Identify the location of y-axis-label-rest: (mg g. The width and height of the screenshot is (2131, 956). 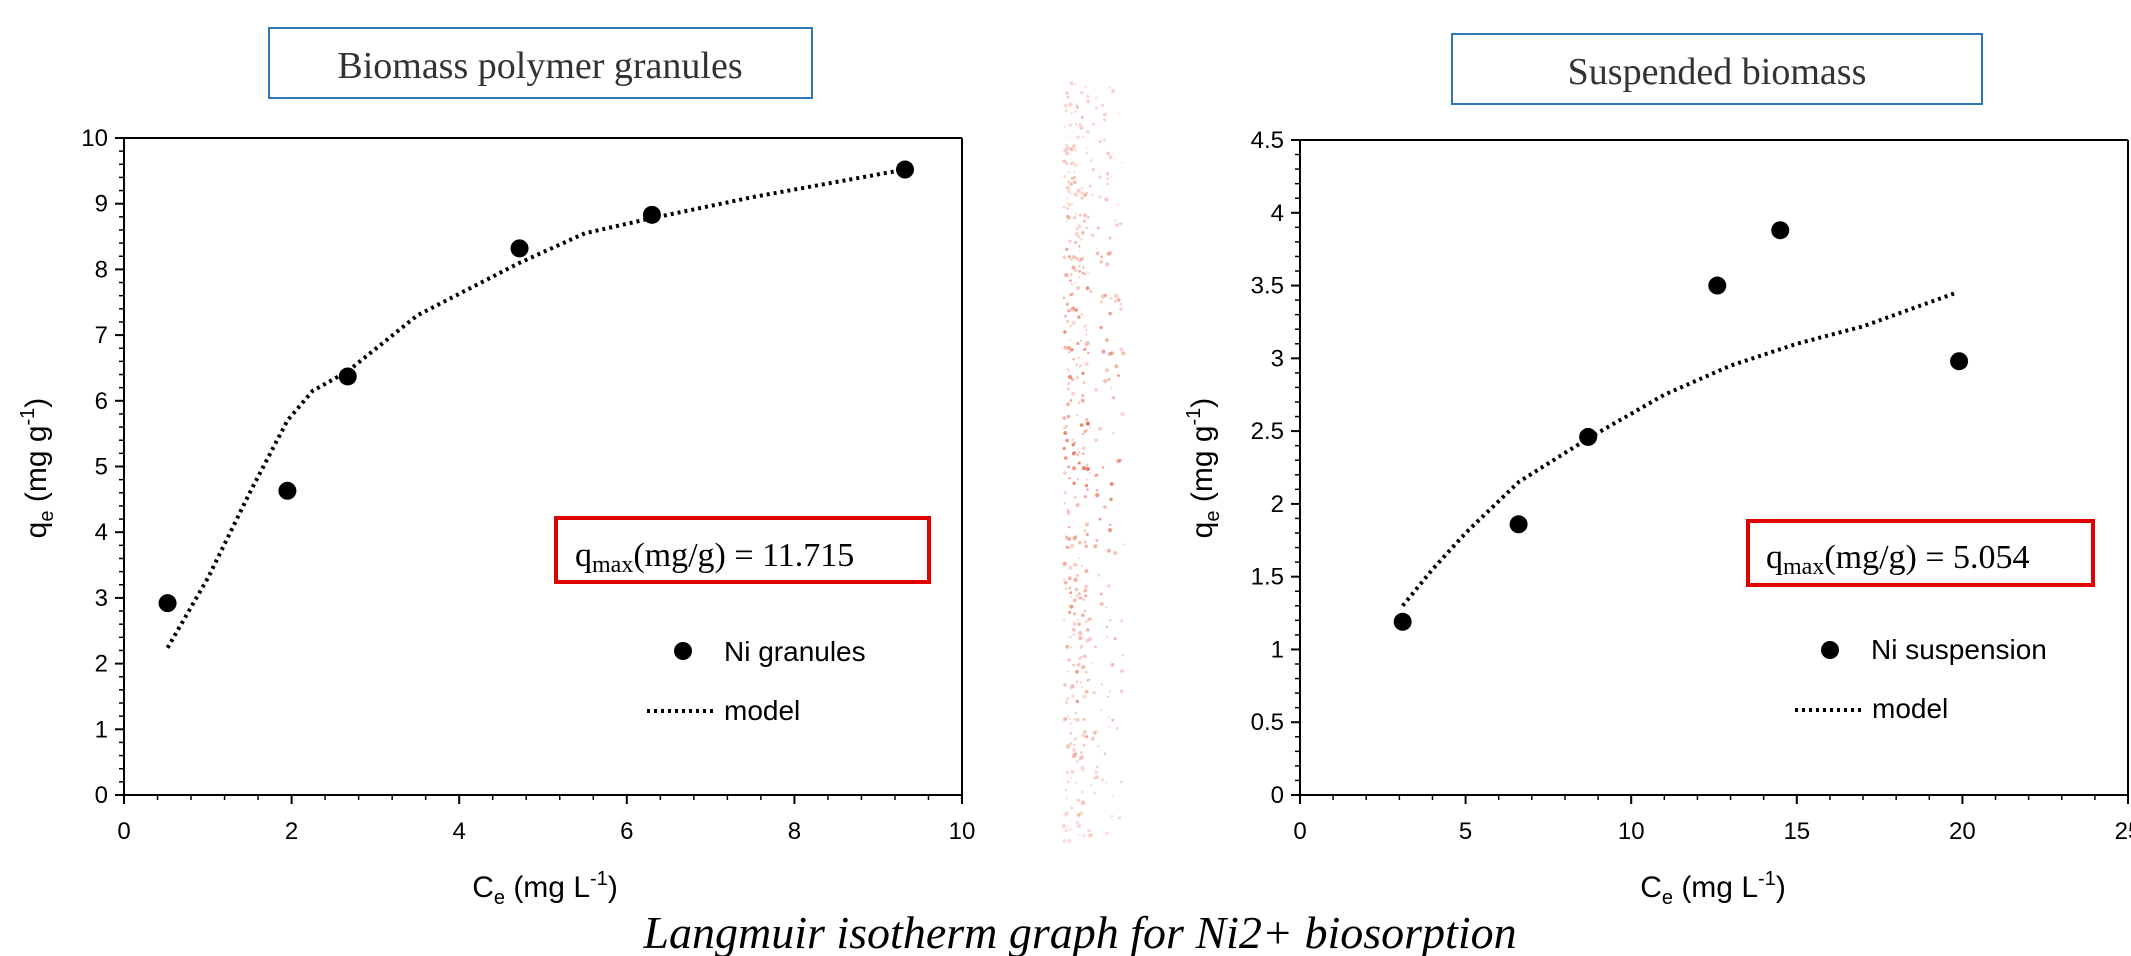
(36, 467).